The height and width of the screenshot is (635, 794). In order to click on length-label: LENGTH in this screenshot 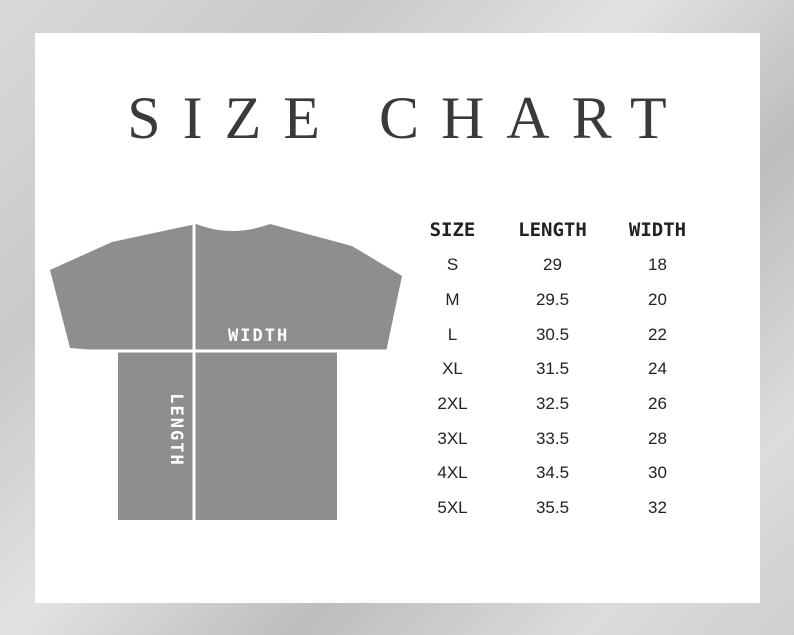, I will do `click(176, 430)`.